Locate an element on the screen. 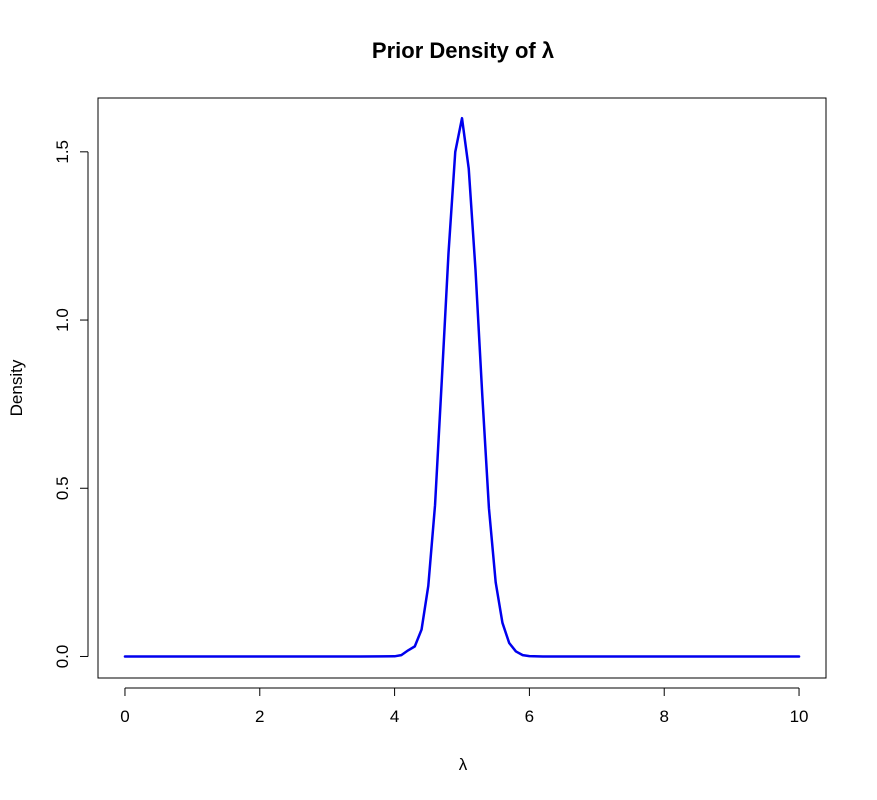  x-axis: 0 2 4 6 8 10 is located at coordinates (464, 706).